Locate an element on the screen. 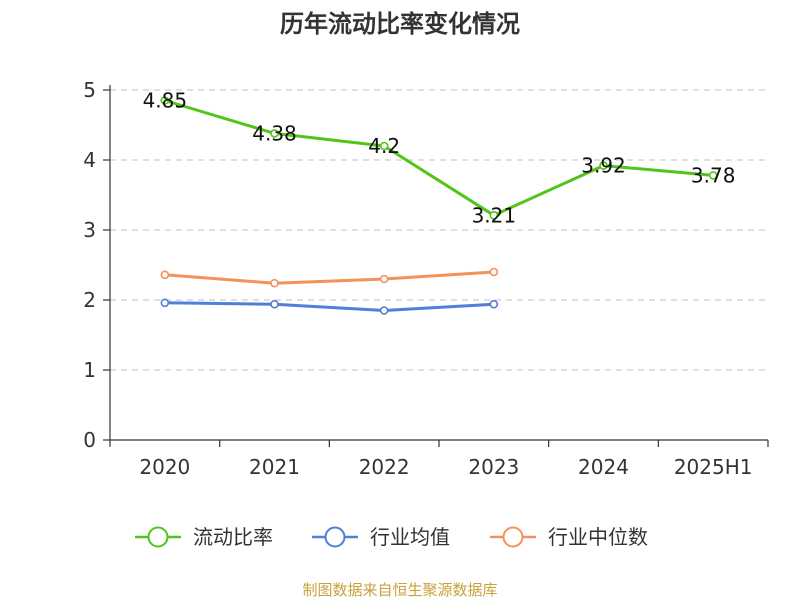 The image size is (800, 600). y-tick-label: 5 is located at coordinates (89, 90).